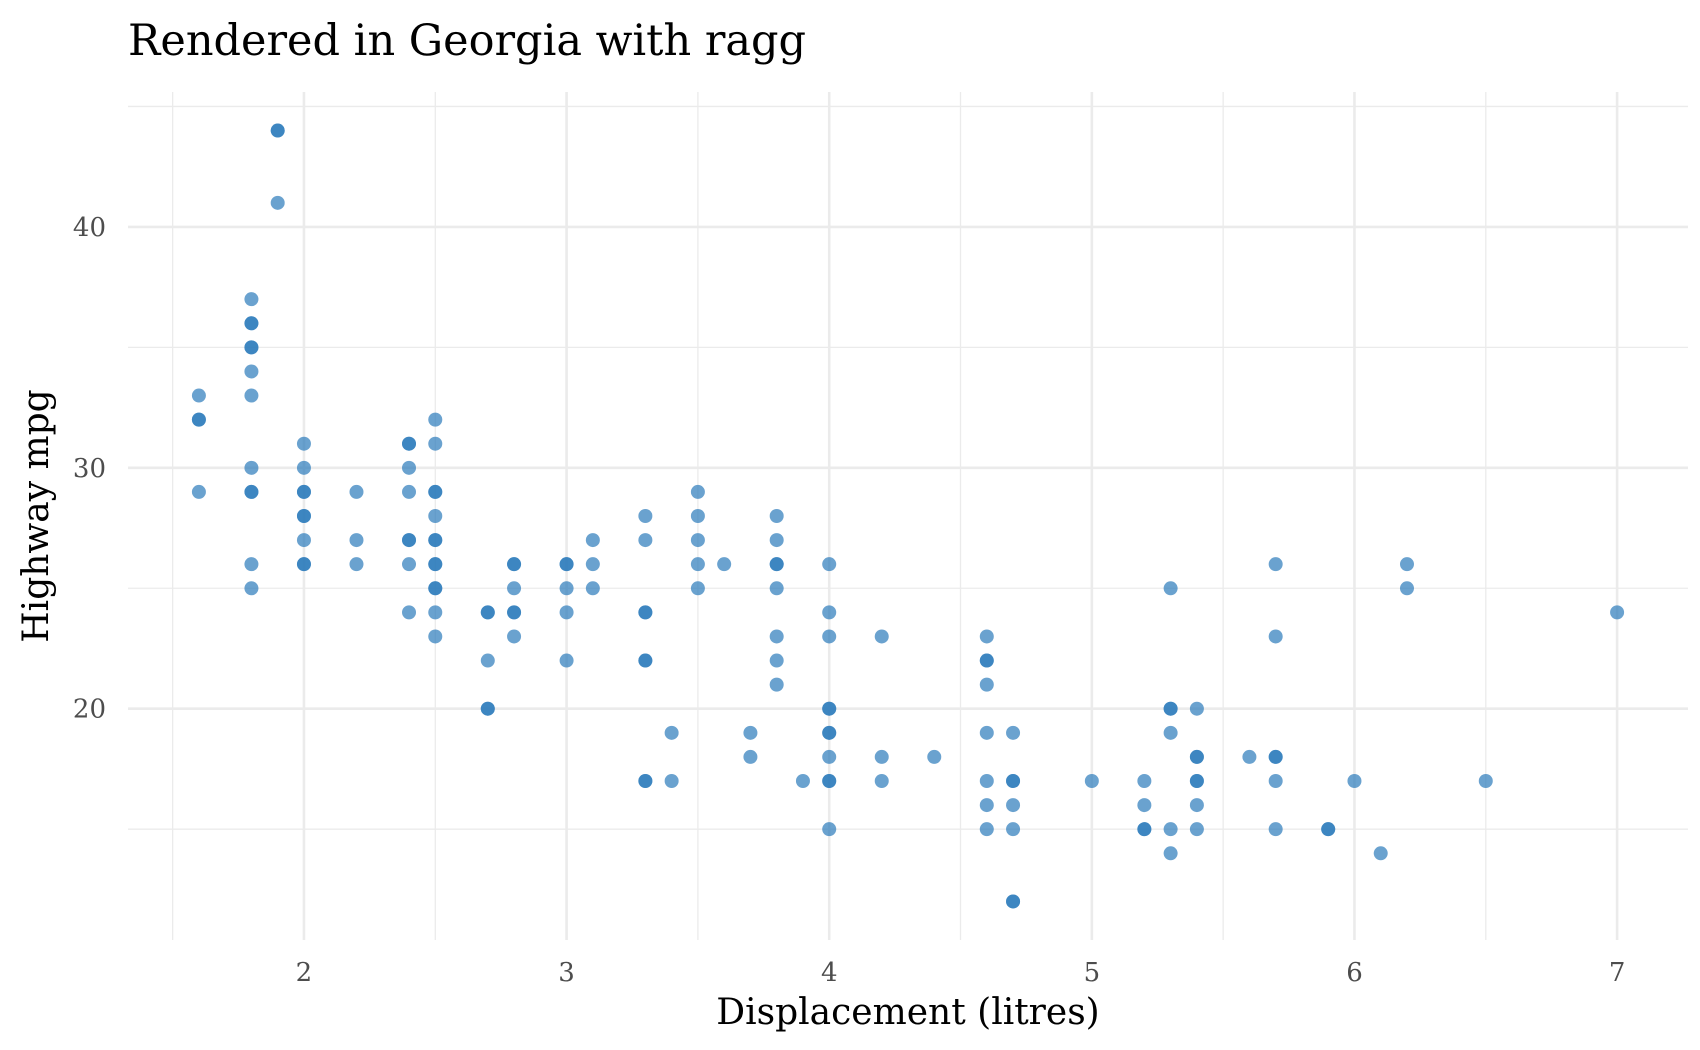 Image resolution: width=1700 pixels, height=1050 pixels. I want to click on x-tick-label: 5, so click(1092, 973).